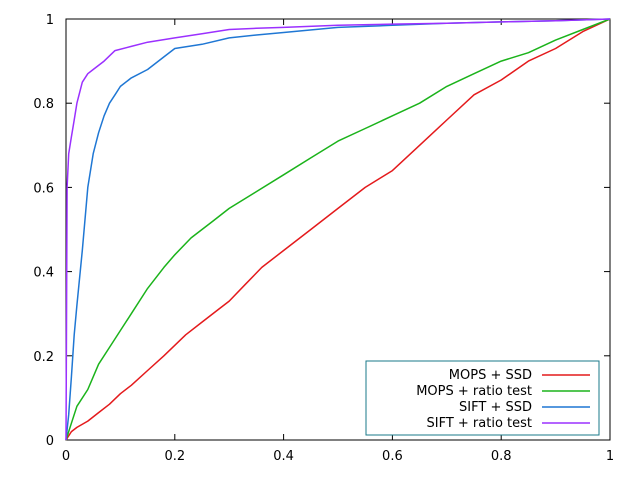 The width and height of the screenshot is (640, 480). What do you see at coordinates (174, 456) in the screenshot?
I see `x-tick-label: 0.2` at bounding box center [174, 456].